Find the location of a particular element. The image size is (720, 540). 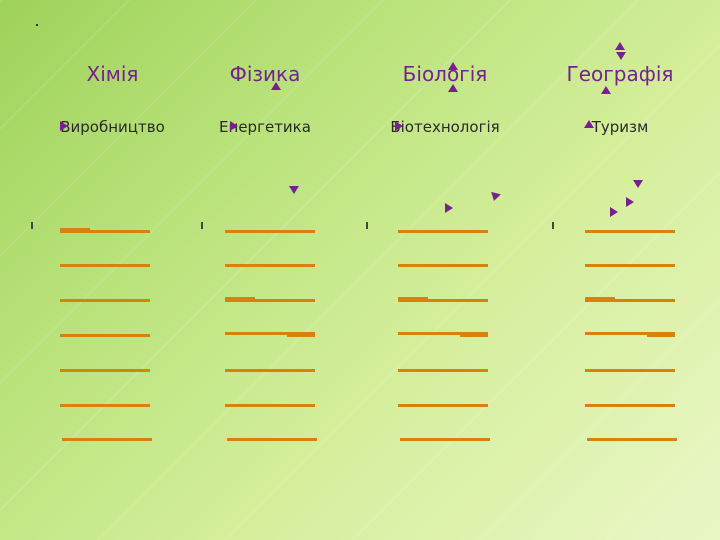

column-subtitle: Біотехнологія is located at coordinates (445, 127).